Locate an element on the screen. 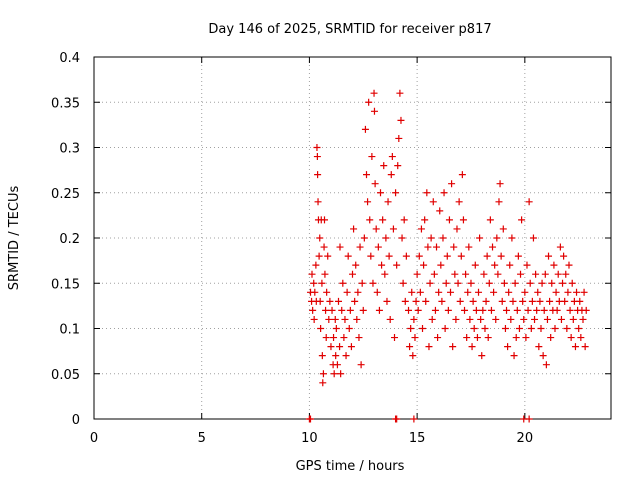  x-tick-labels: 0 5 10 15 20 is located at coordinates (311, 438).